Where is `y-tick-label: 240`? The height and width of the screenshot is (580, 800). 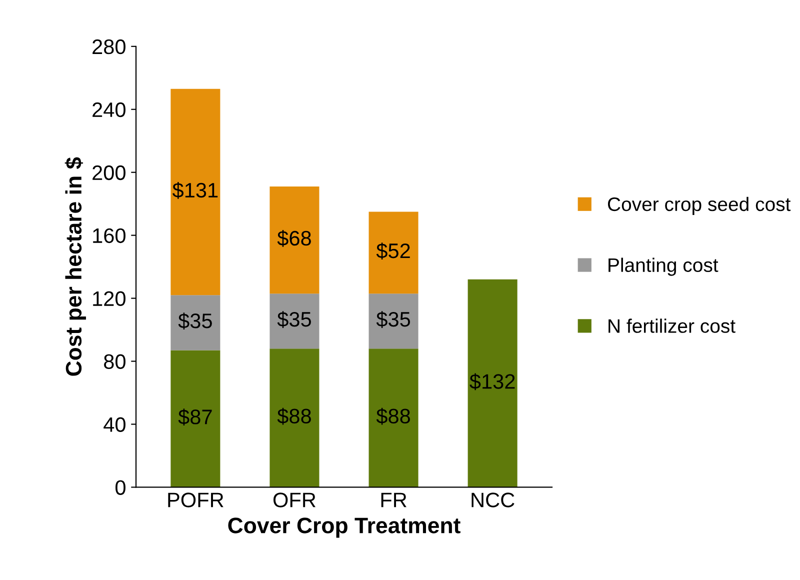
y-tick-label: 240 is located at coordinates (109, 110).